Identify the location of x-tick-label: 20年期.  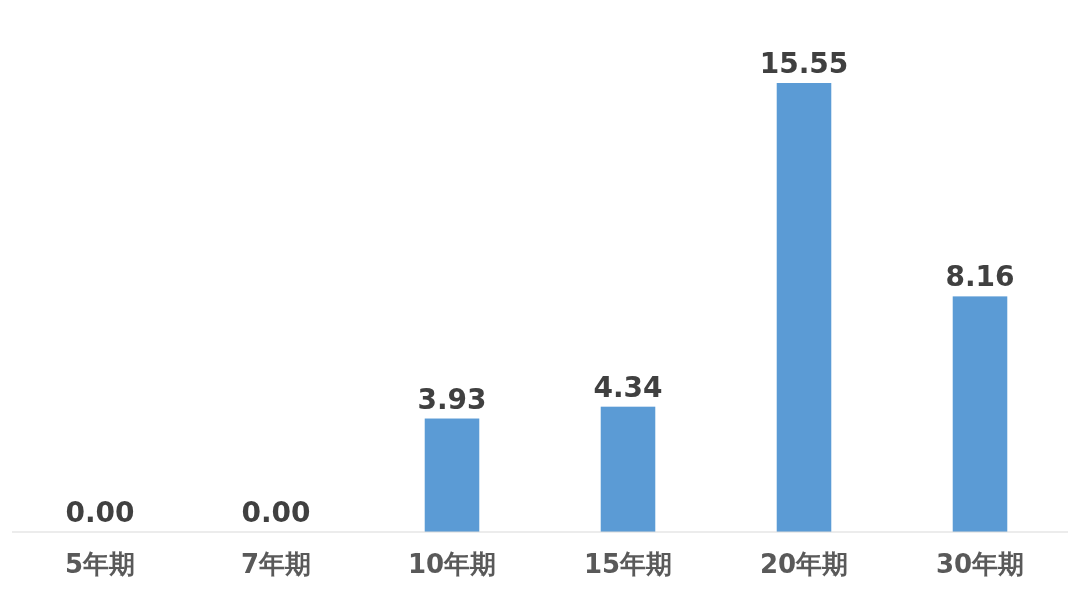
(804, 563).